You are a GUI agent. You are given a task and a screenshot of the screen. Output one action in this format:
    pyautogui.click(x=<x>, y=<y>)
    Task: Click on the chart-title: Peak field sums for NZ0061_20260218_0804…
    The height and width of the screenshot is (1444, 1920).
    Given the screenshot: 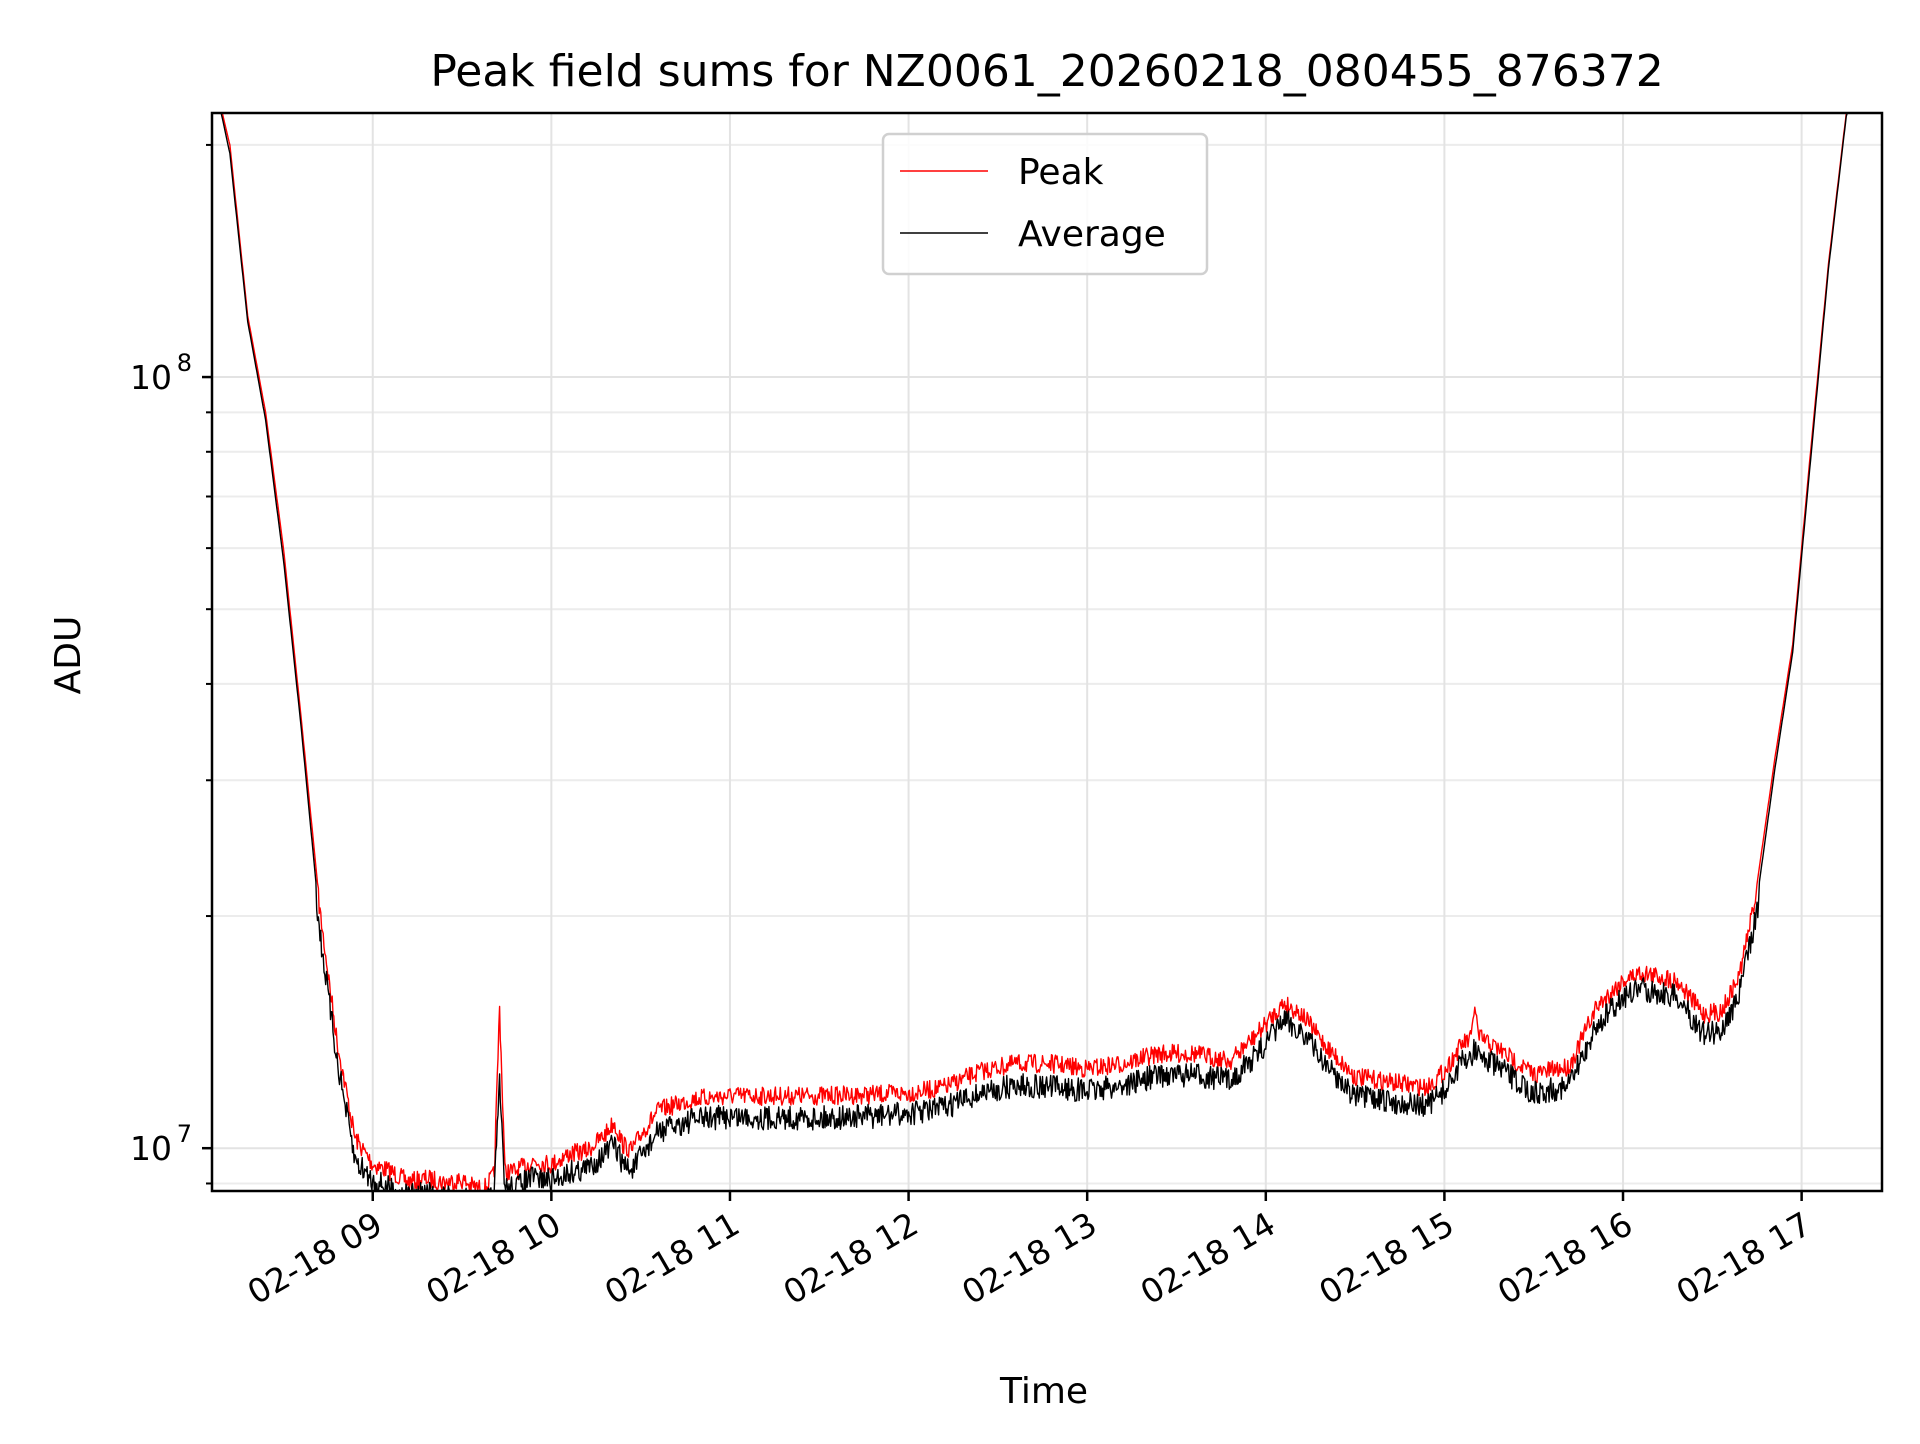 What is the action you would take?
    pyautogui.click(x=1046, y=71)
    